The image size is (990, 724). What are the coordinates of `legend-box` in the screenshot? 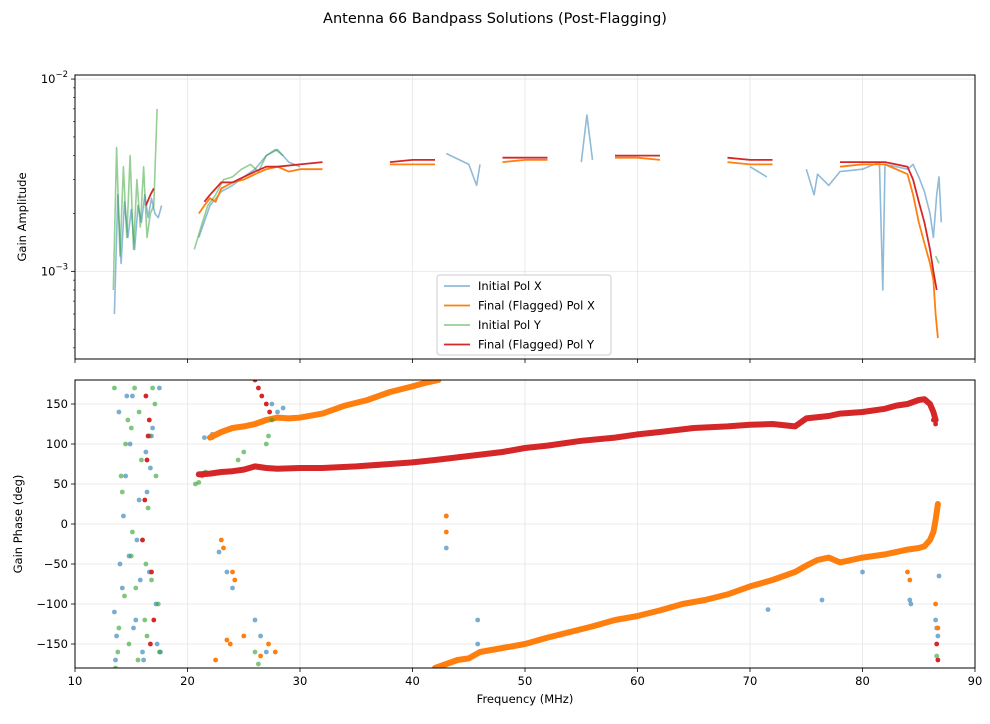 It's located at (524, 315).